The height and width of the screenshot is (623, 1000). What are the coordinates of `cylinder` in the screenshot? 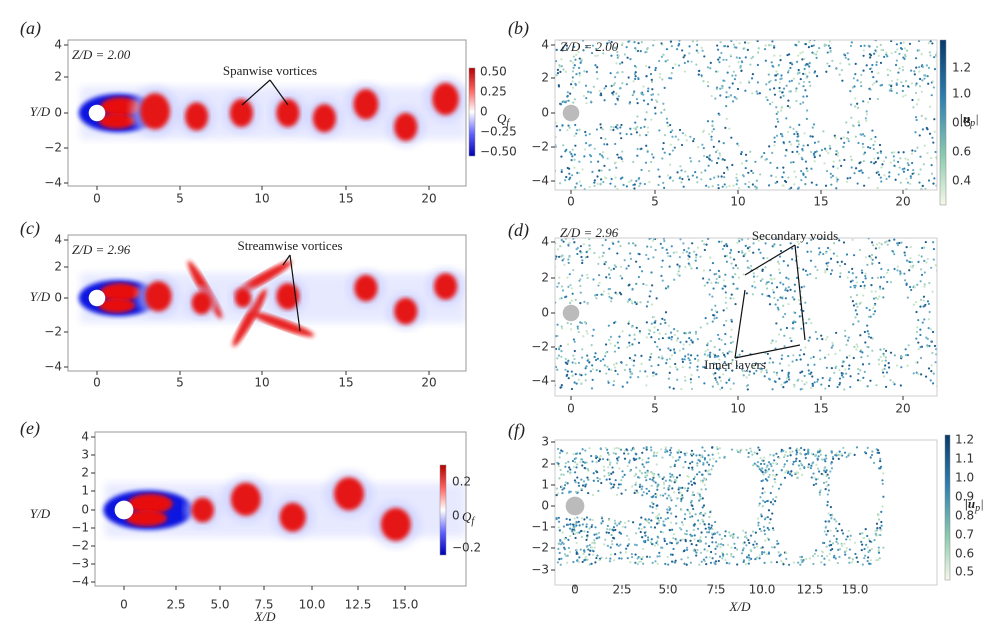 It's located at (575, 506).